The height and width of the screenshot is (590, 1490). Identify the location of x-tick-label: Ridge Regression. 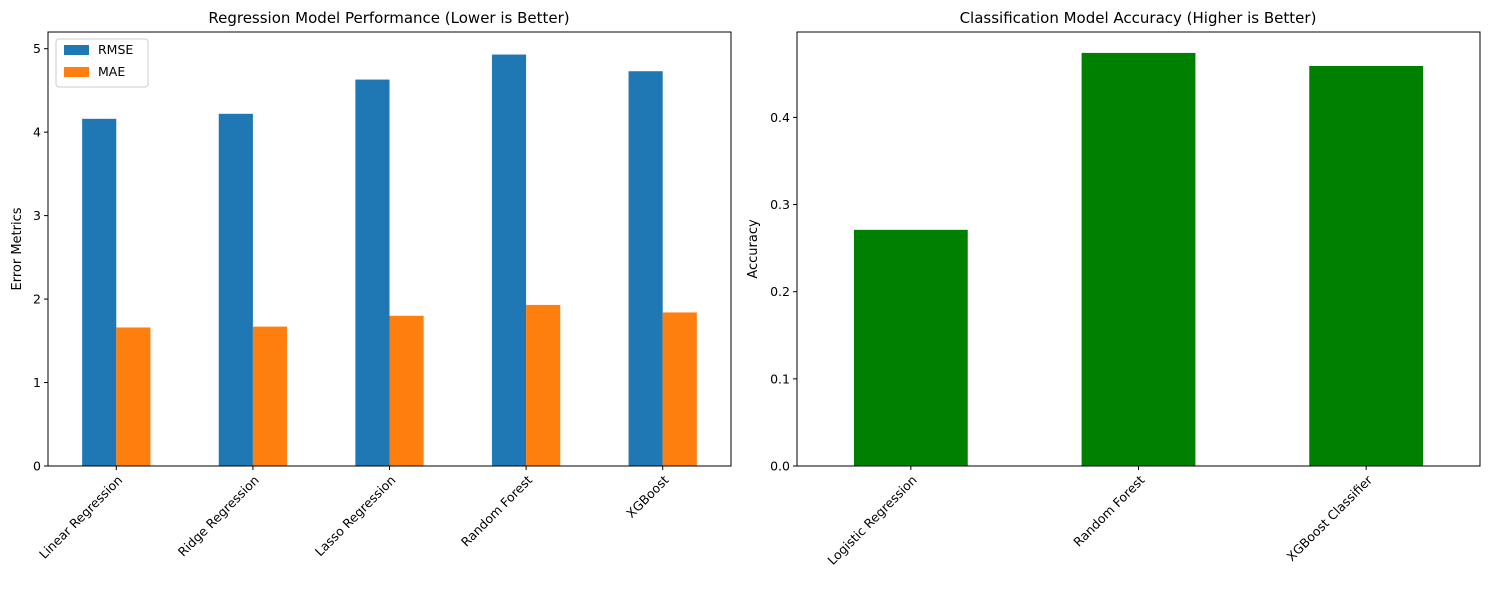
(218, 515).